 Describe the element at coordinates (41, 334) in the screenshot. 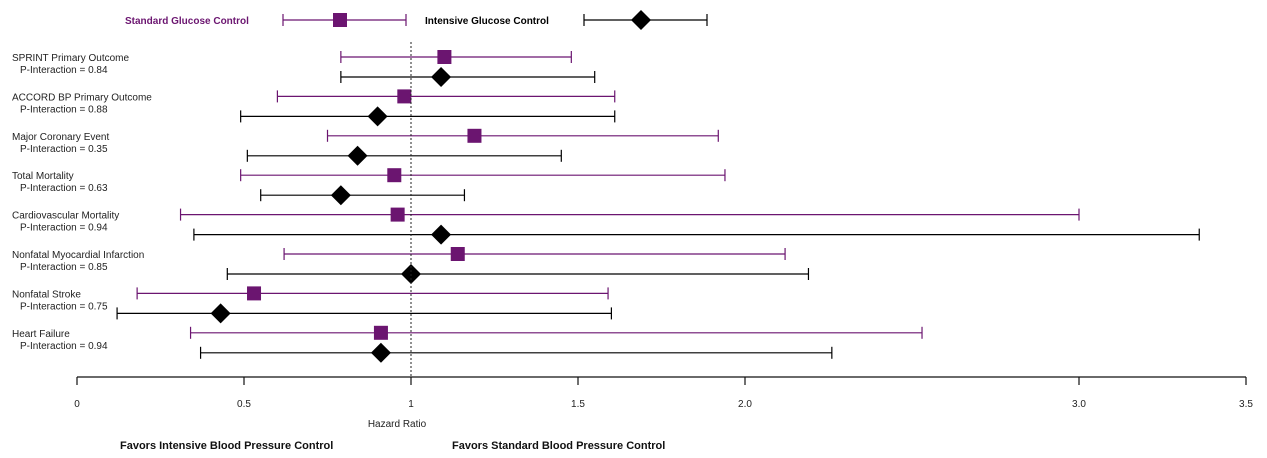

I see `row-outcome-label: Heart Failure` at that location.